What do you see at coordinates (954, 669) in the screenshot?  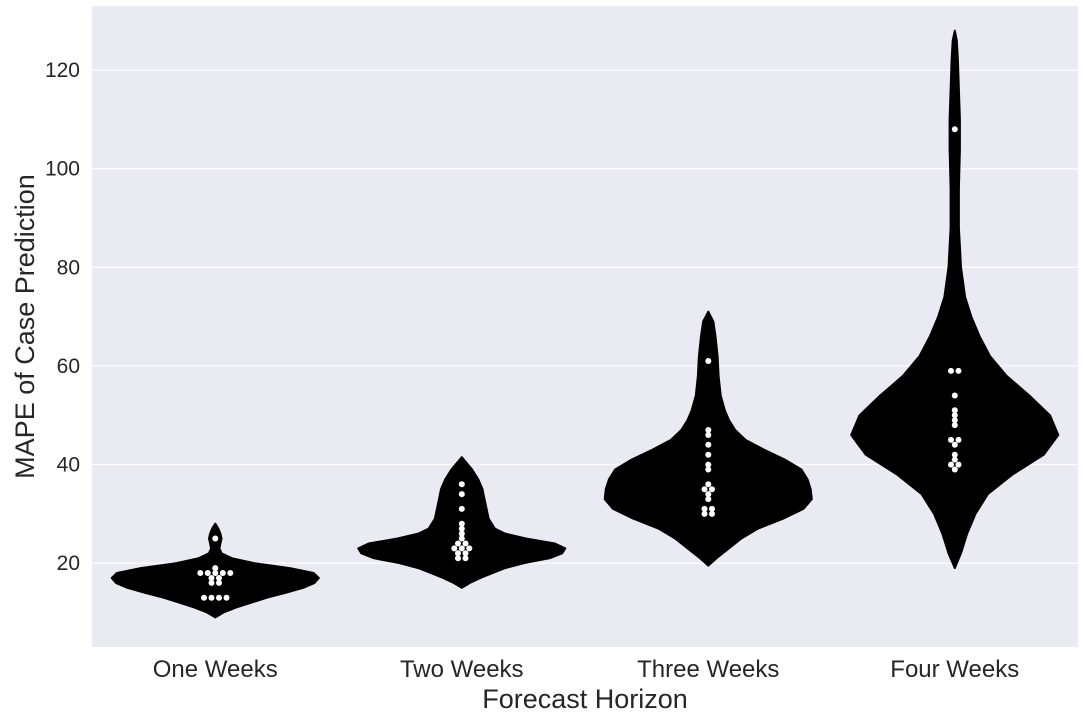 I see `x-tick-label-4: Four Weeks` at bounding box center [954, 669].